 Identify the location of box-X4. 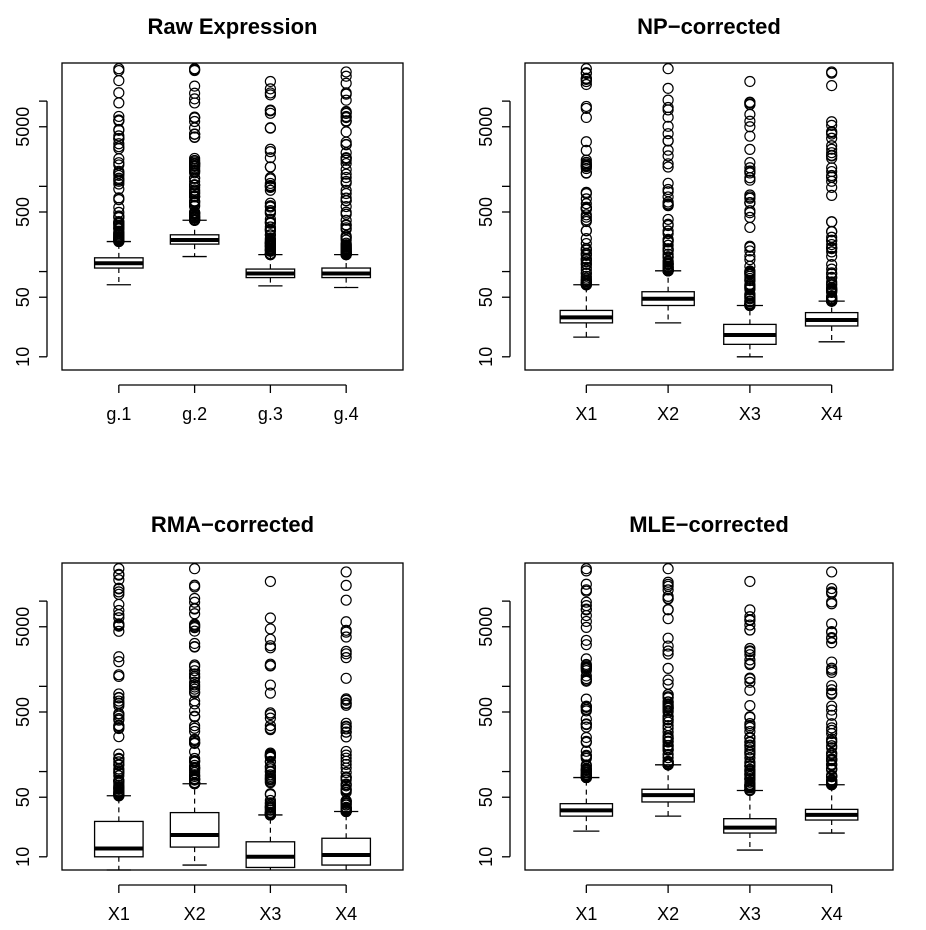
(831, 204).